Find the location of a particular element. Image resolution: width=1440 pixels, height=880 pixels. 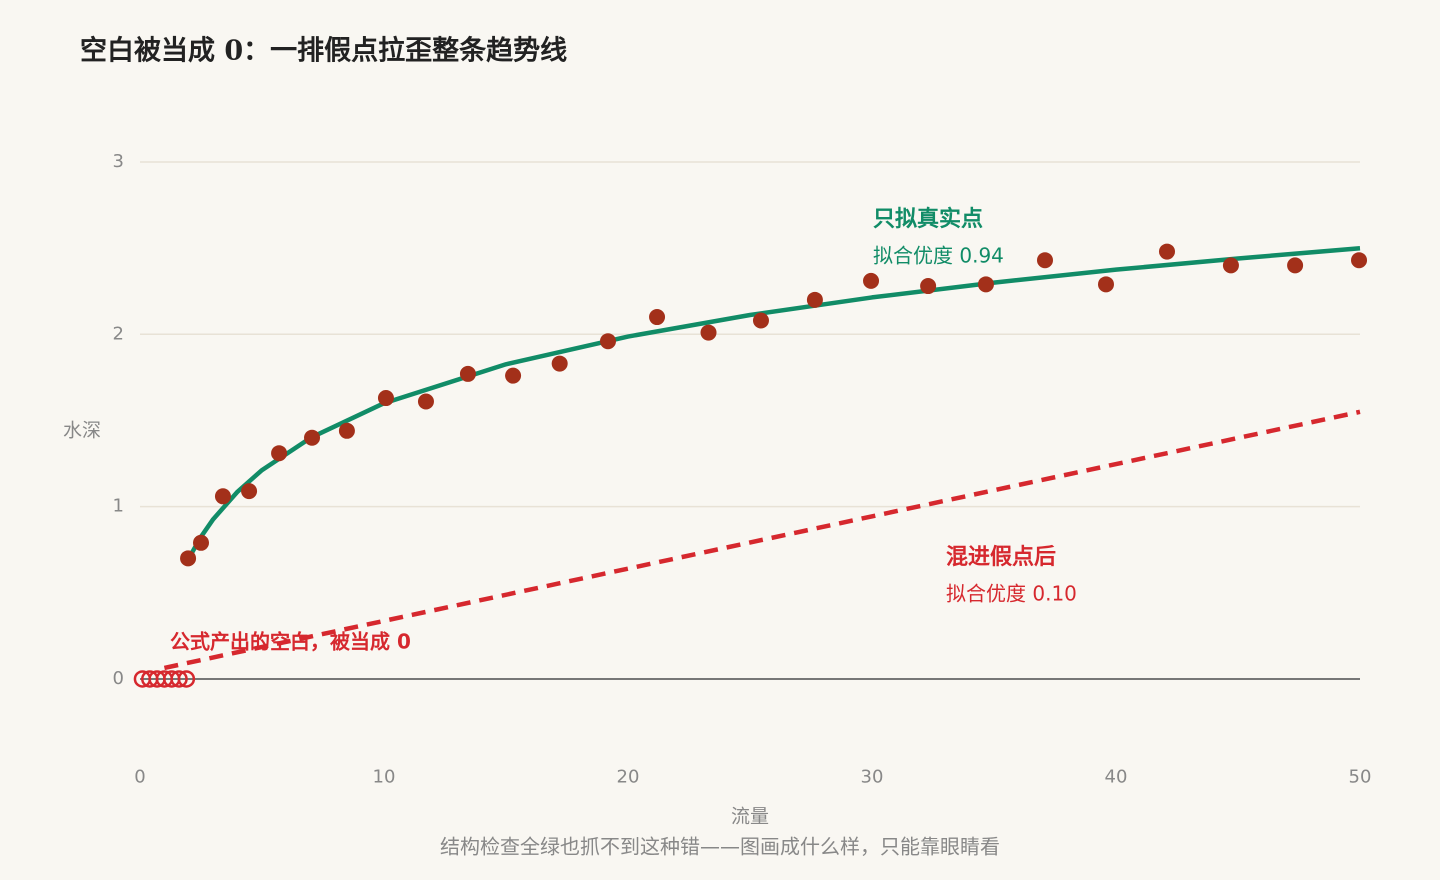

x-tick-label: 10 is located at coordinates (384, 777).